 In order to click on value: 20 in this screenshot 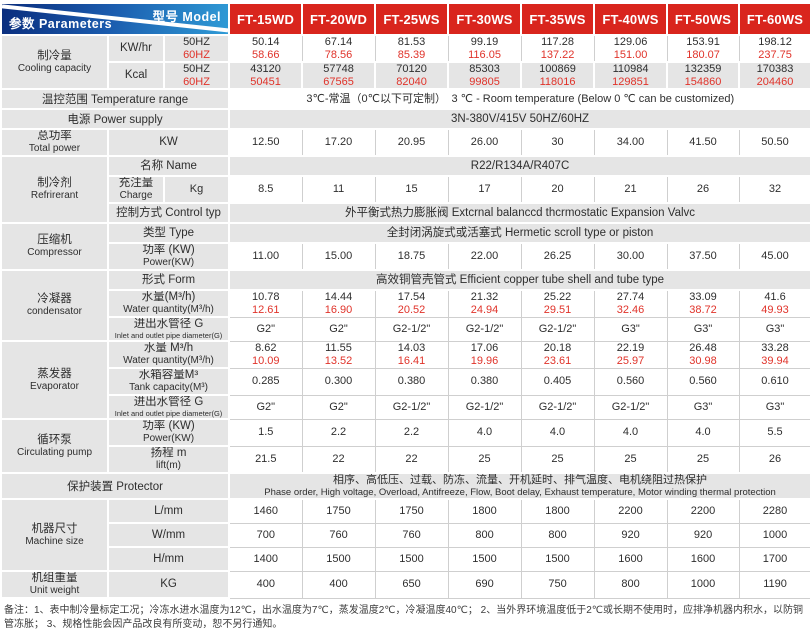, I will do `click(557, 189)`.